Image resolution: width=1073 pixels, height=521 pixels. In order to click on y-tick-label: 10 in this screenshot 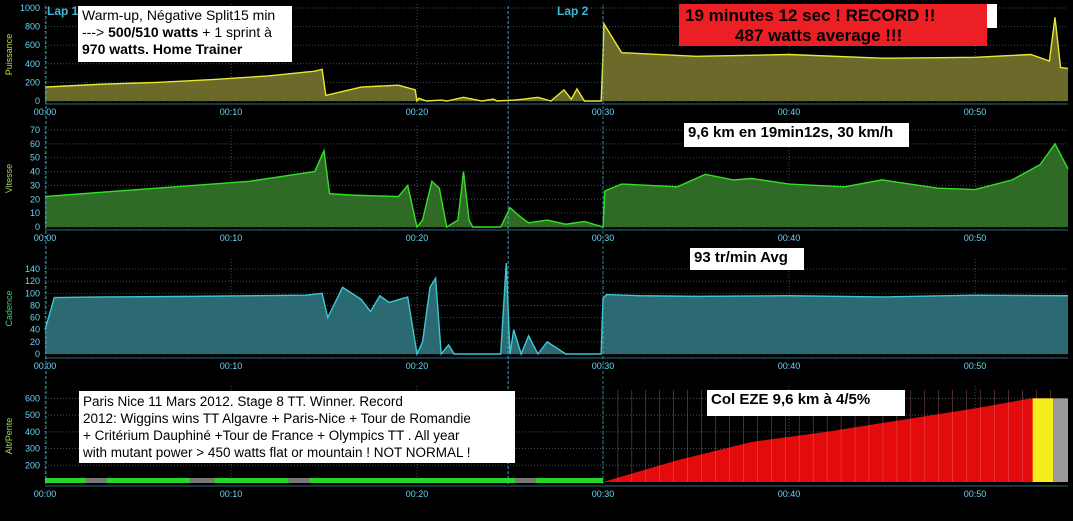, I will do `click(35, 213)`.